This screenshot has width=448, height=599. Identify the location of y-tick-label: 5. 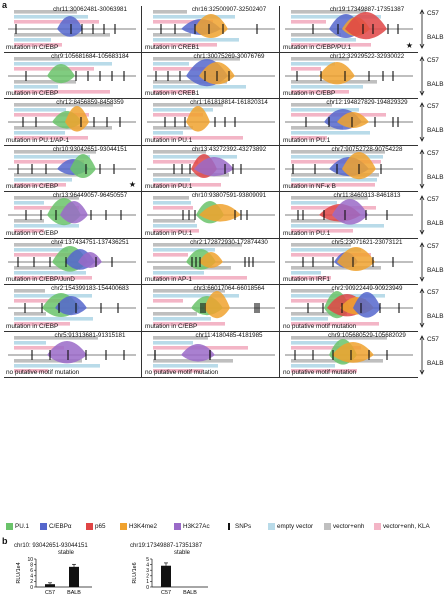
(147, 560).